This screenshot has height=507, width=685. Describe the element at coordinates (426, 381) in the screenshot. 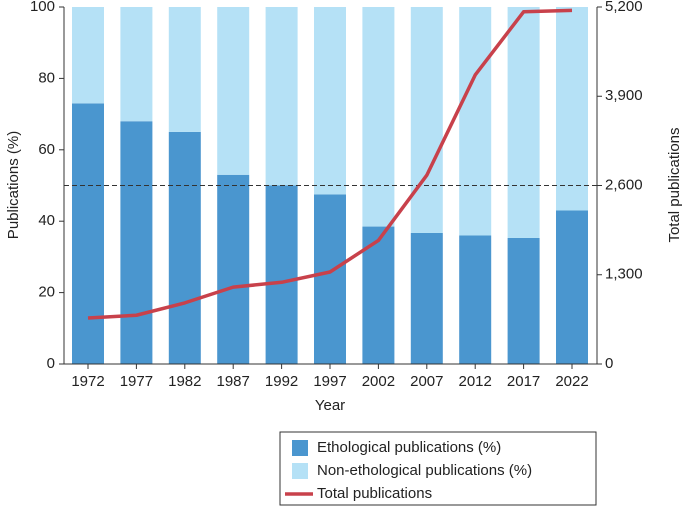

I see `x-tick-label: 2007` at that location.